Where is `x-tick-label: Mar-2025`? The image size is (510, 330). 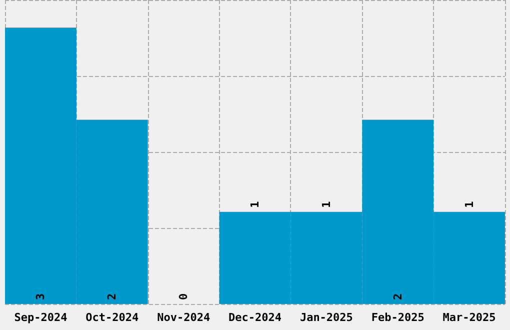 x-tick-label: Mar-2025 is located at coordinates (469, 317).